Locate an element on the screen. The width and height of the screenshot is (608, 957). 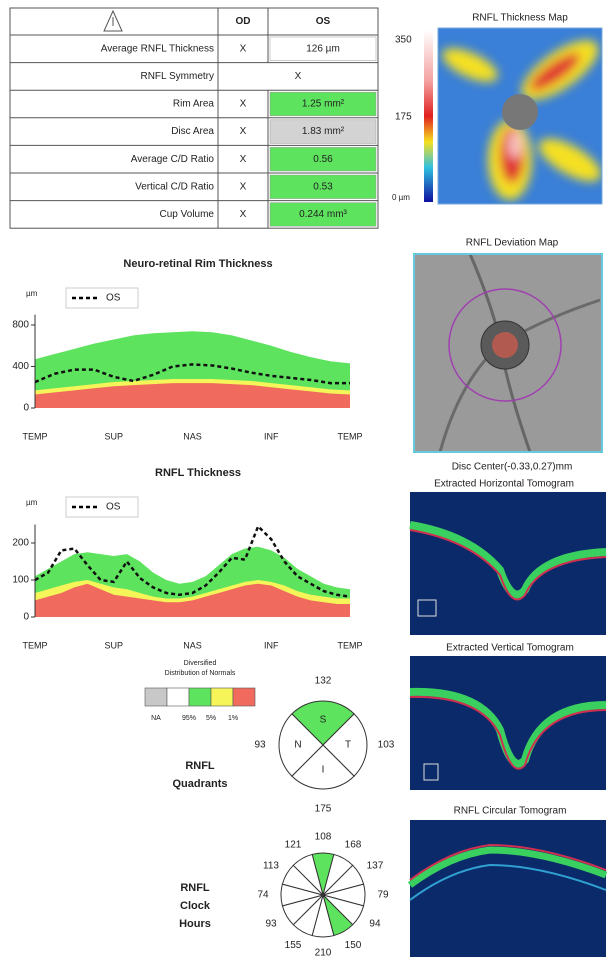
map-frame is located at coordinates (508, 353).